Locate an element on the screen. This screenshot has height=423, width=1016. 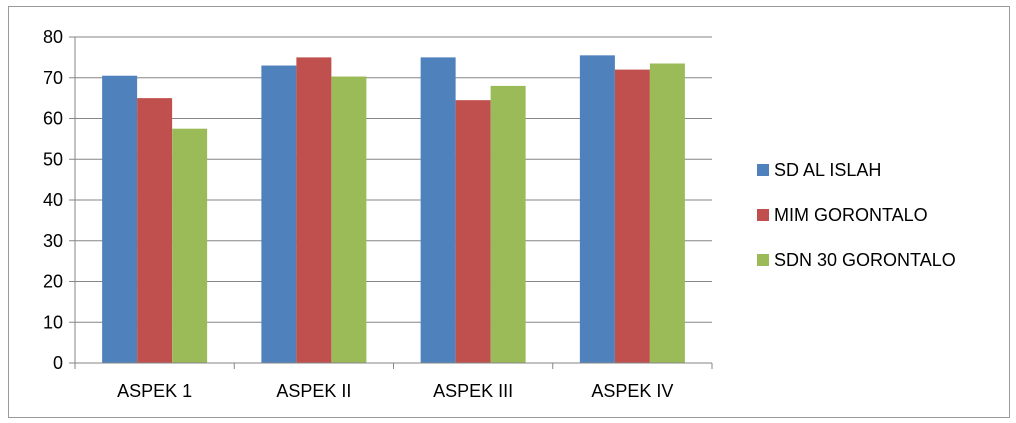
y-tick-label: 50 is located at coordinates (53, 159).